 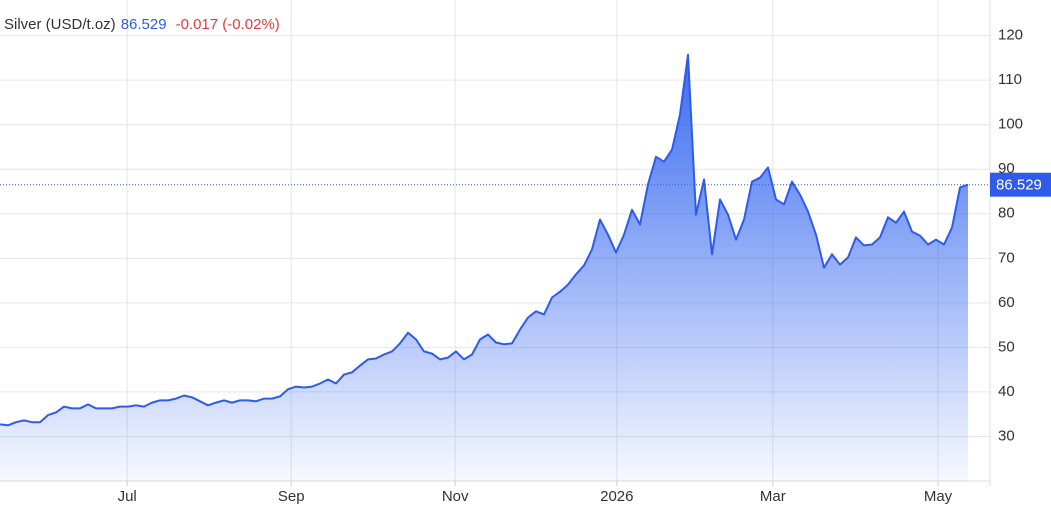 What do you see at coordinates (1006, 435) in the screenshot?
I see `y-tick-label: 30` at bounding box center [1006, 435].